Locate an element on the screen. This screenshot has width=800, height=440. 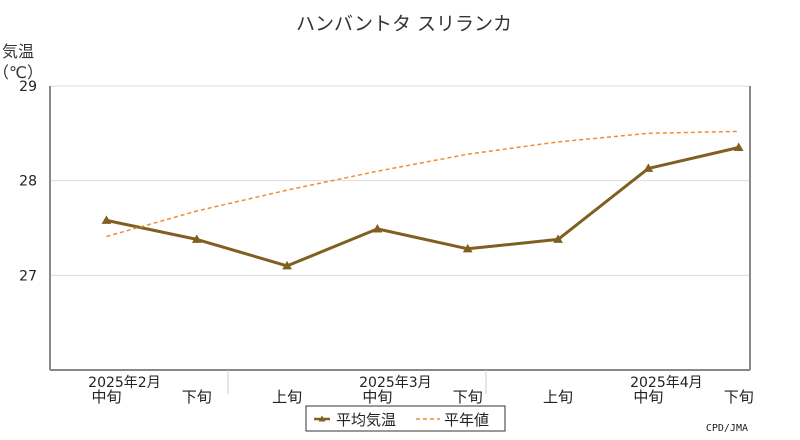
y-tick-labels: 27 28 29 is located at coordinates (28, 181).